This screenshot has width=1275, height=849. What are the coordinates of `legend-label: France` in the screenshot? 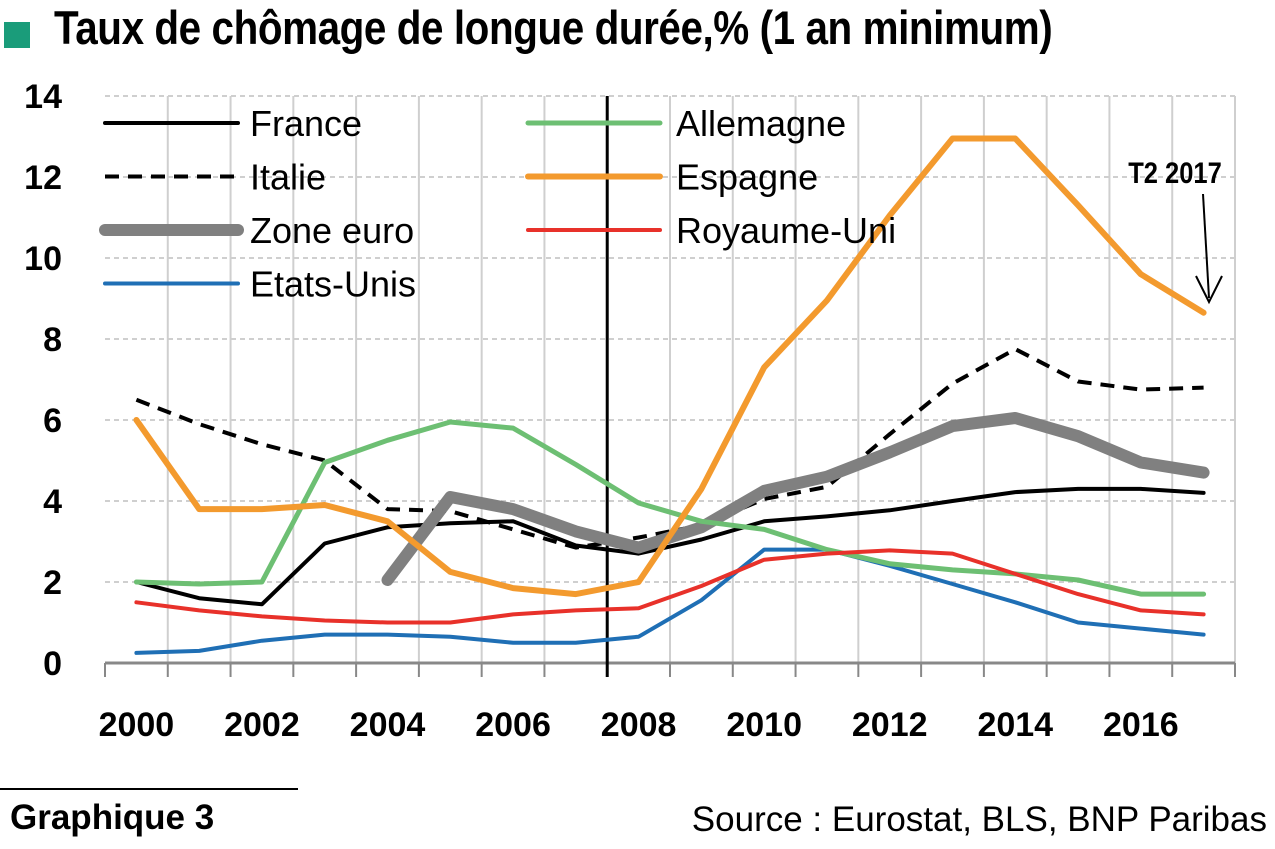 It's located at (306, 123).